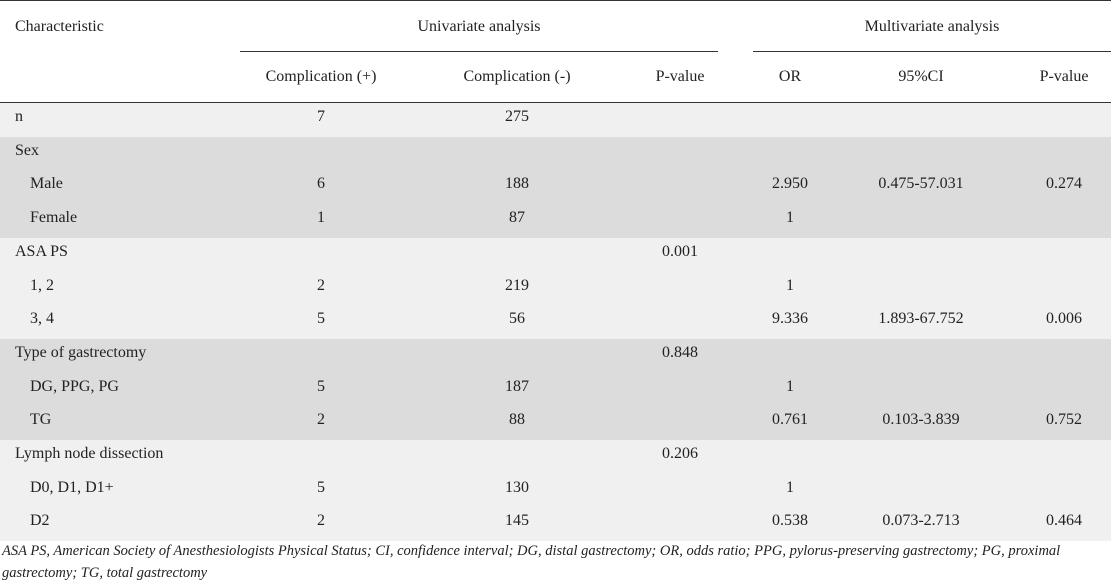 This screenshot has width=1111, height=584. What do you see at coordinates (321, 116) in the screenshot?
I see `cell: 7` at bounding box center [321, 116].